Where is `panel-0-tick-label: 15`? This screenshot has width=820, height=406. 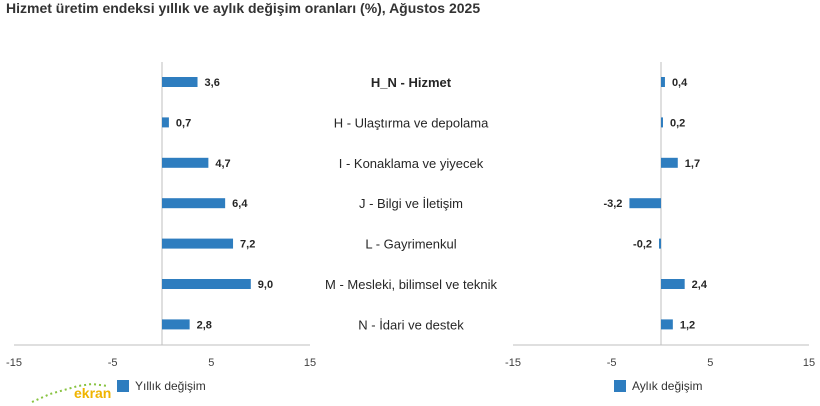 panel-0-tick-label: 15 is located at coordinates (310, 363).